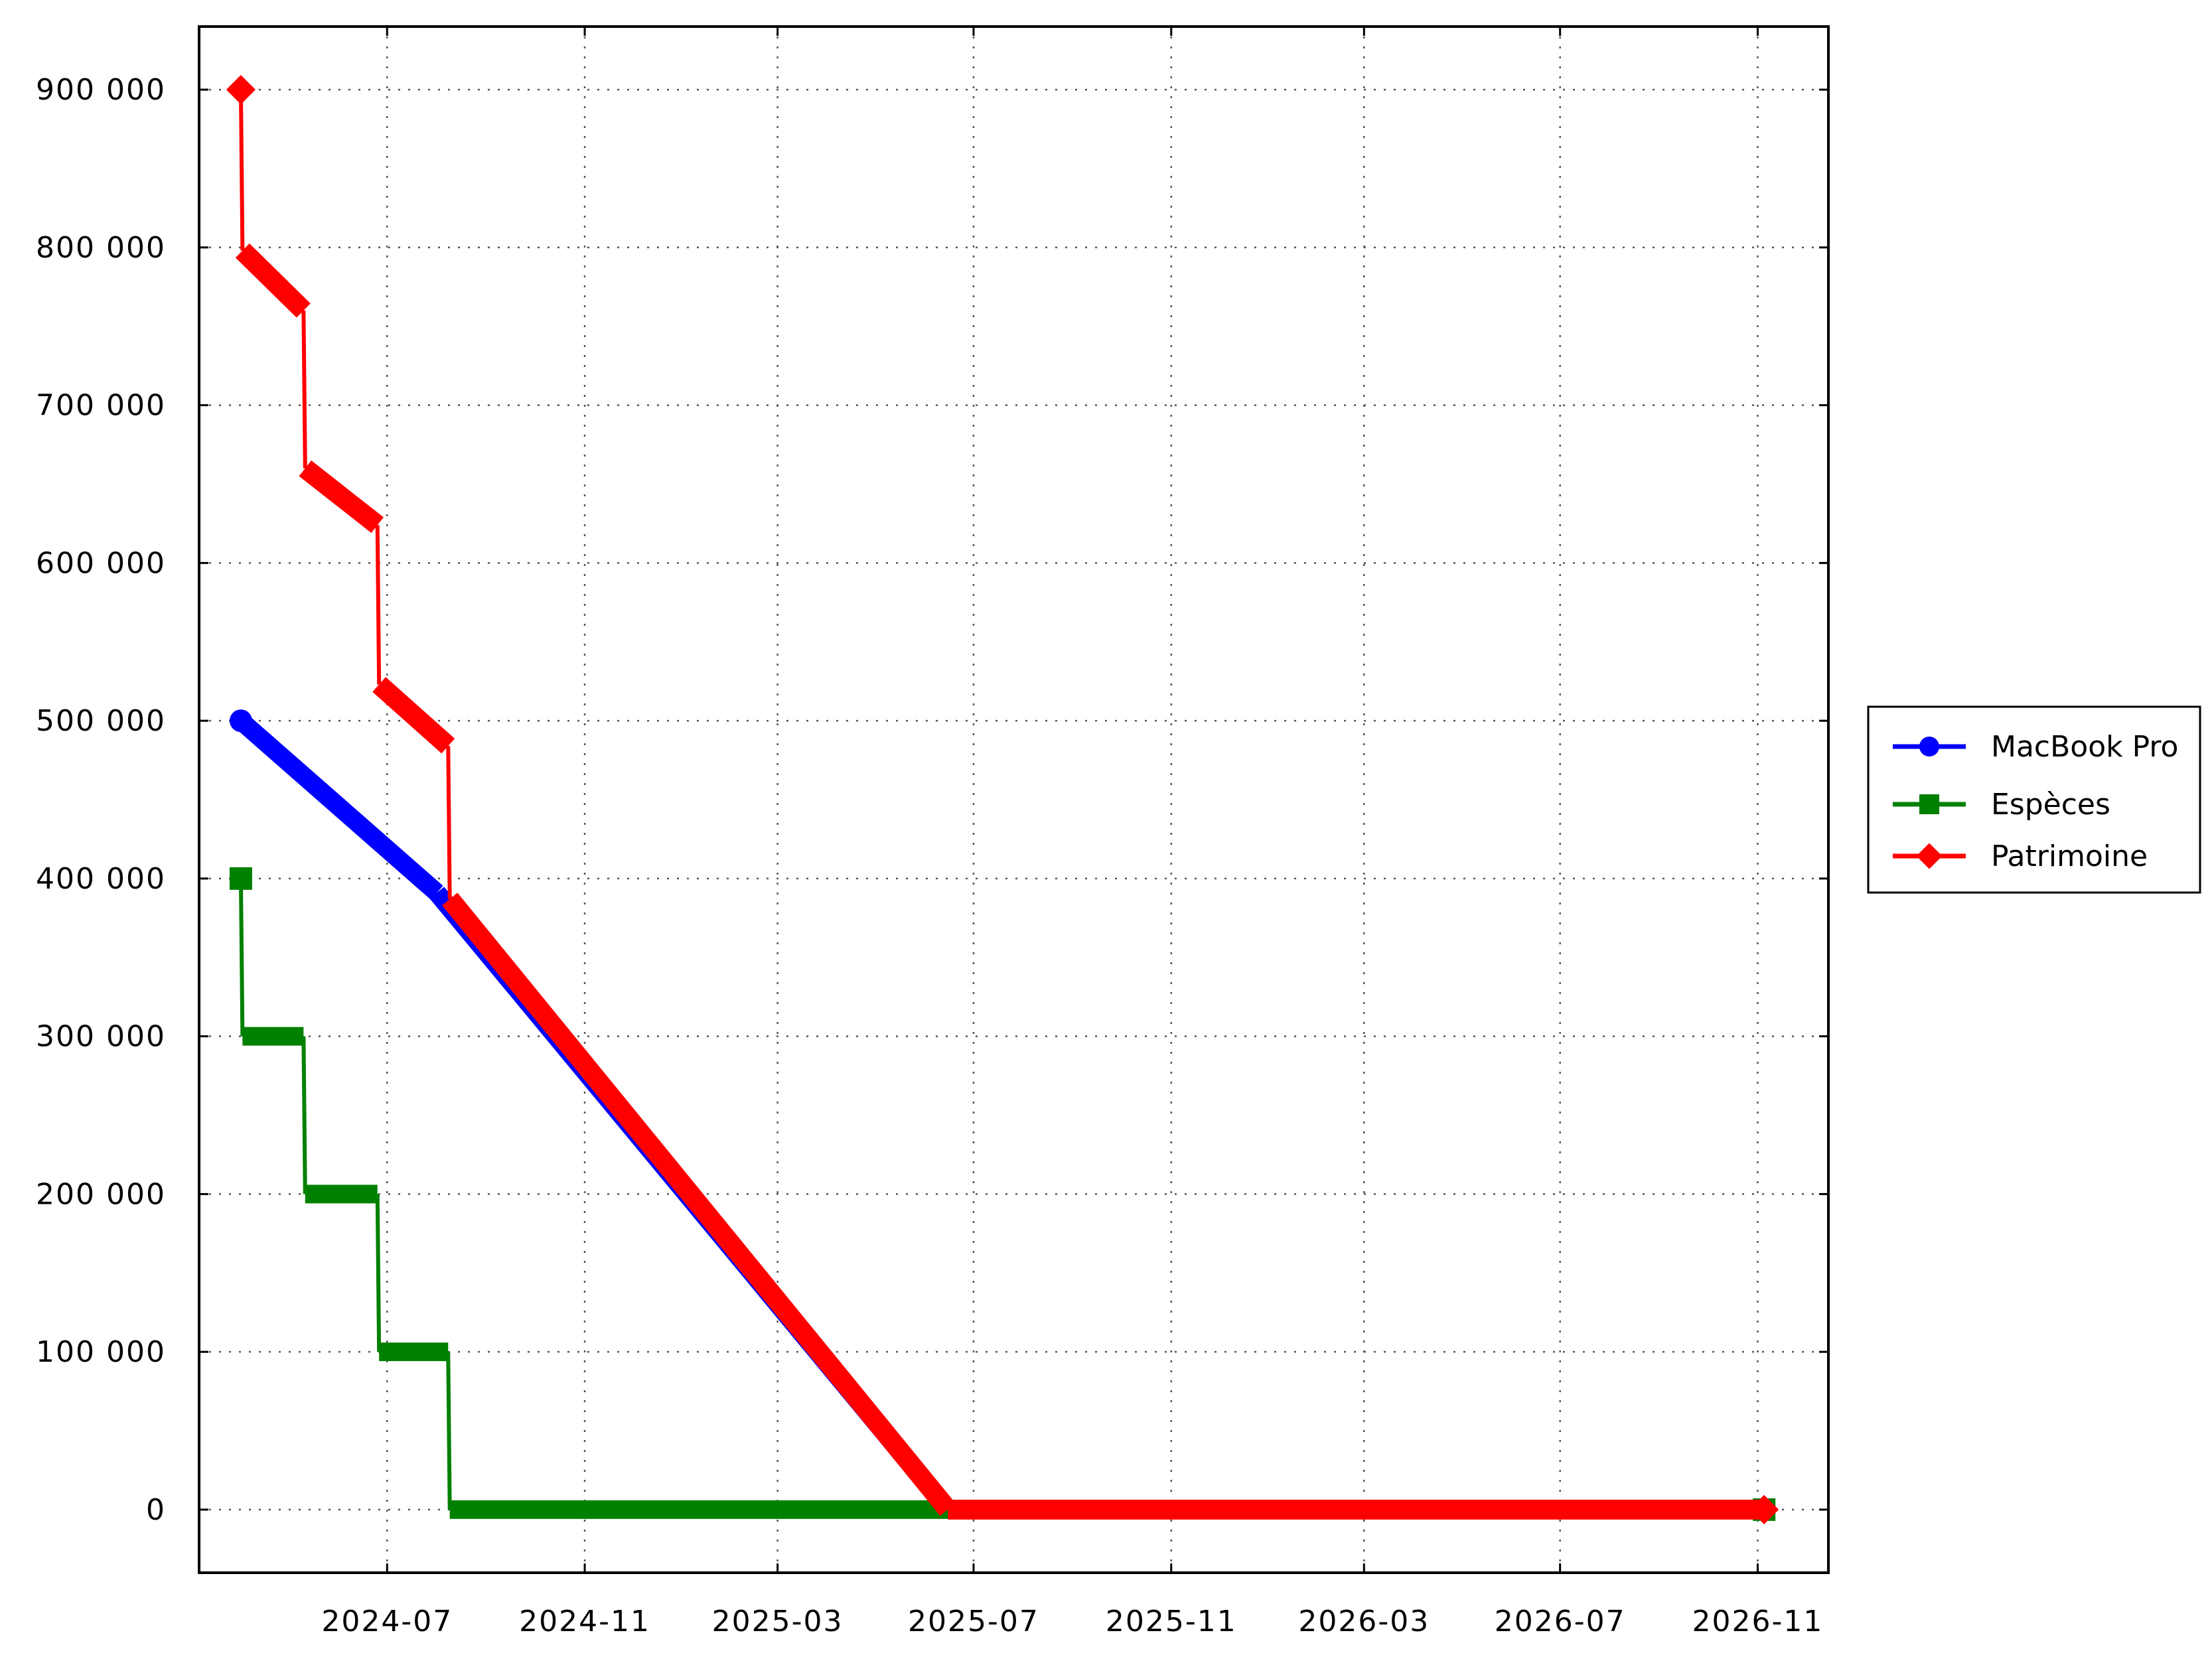 Image resolution: width=2212 pixels, height=1659 pixels. I want to click on legend-label: MacBook Pro, so click(2084, 747).